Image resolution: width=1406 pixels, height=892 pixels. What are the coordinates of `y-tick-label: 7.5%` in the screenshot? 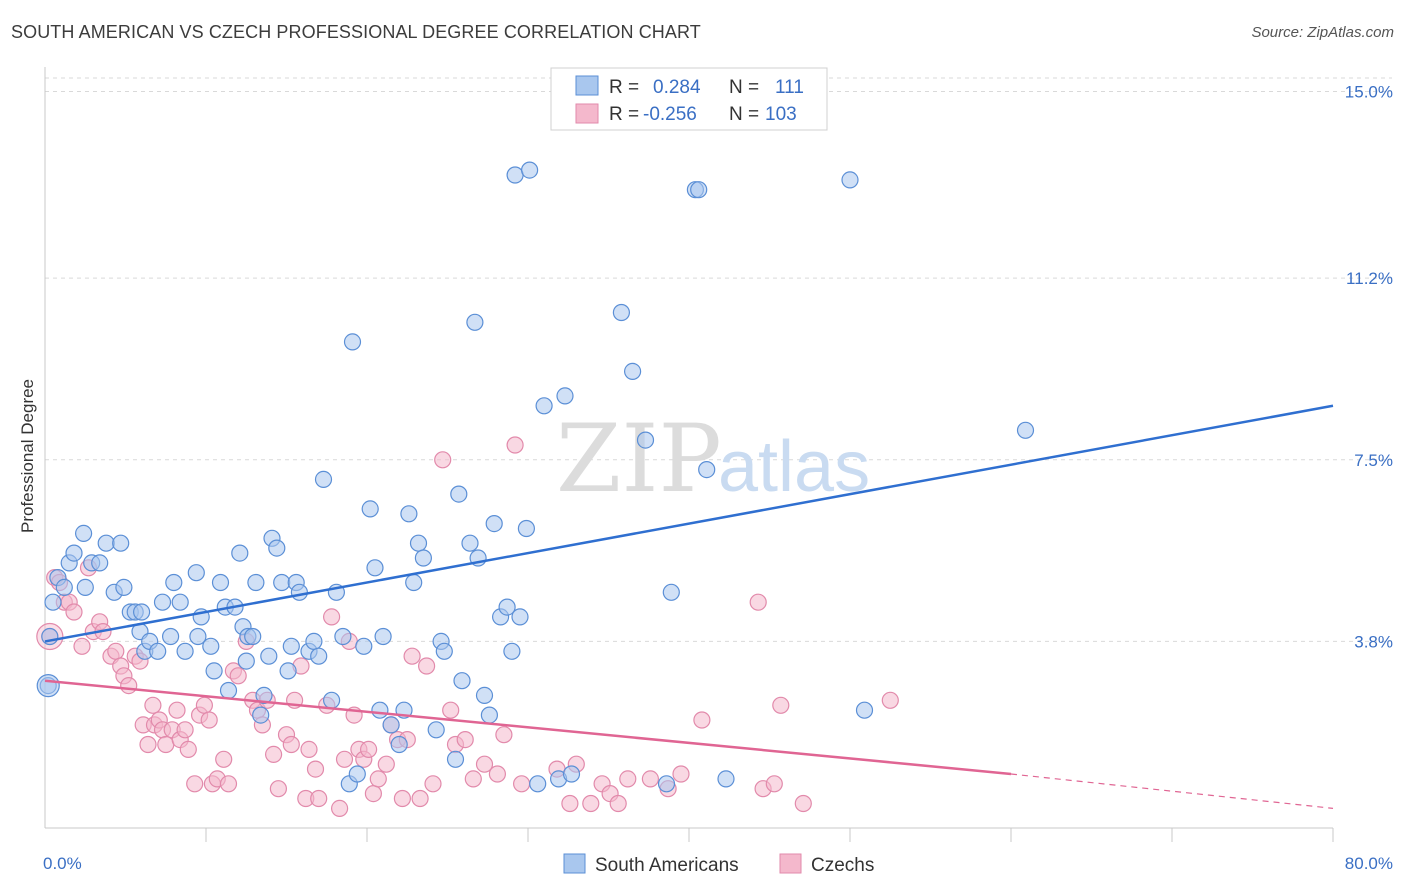 It's located at (1373, 460).